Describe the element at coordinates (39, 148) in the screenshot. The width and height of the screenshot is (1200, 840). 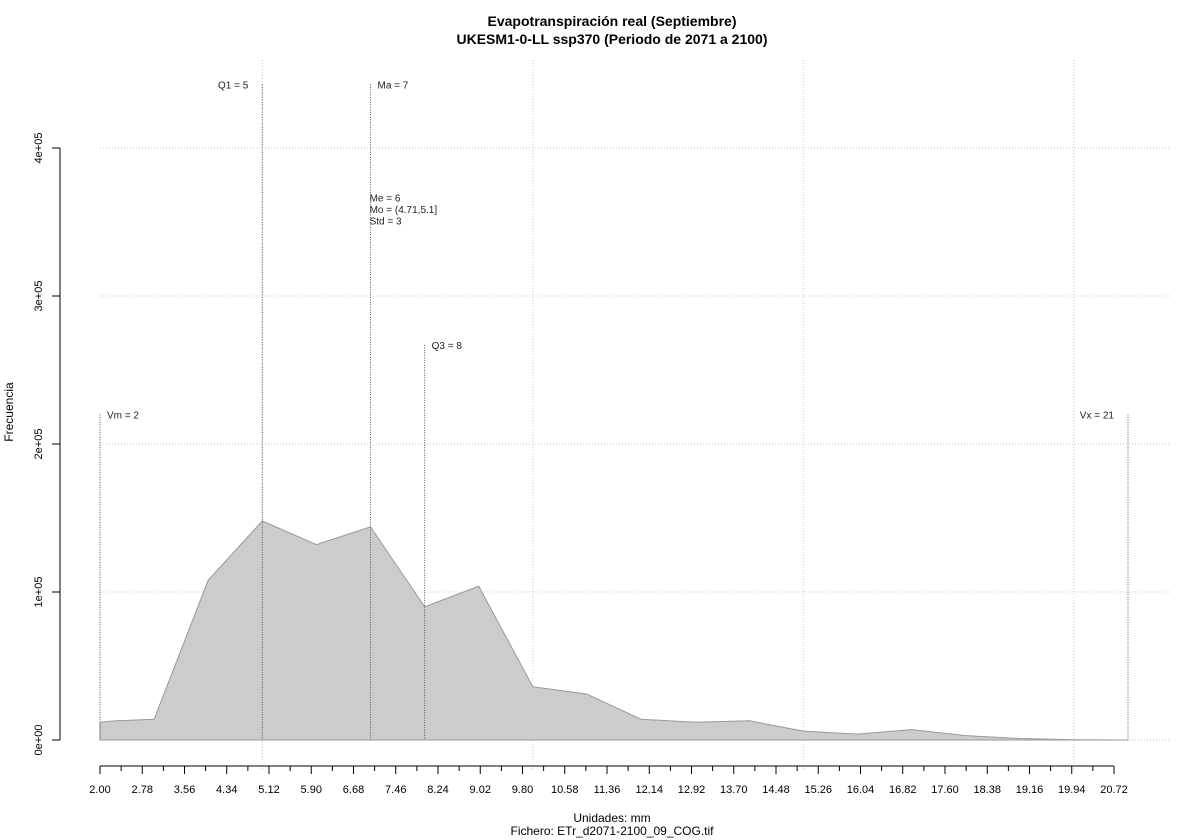
I see `y-tick-label: 4e+05` at that location.